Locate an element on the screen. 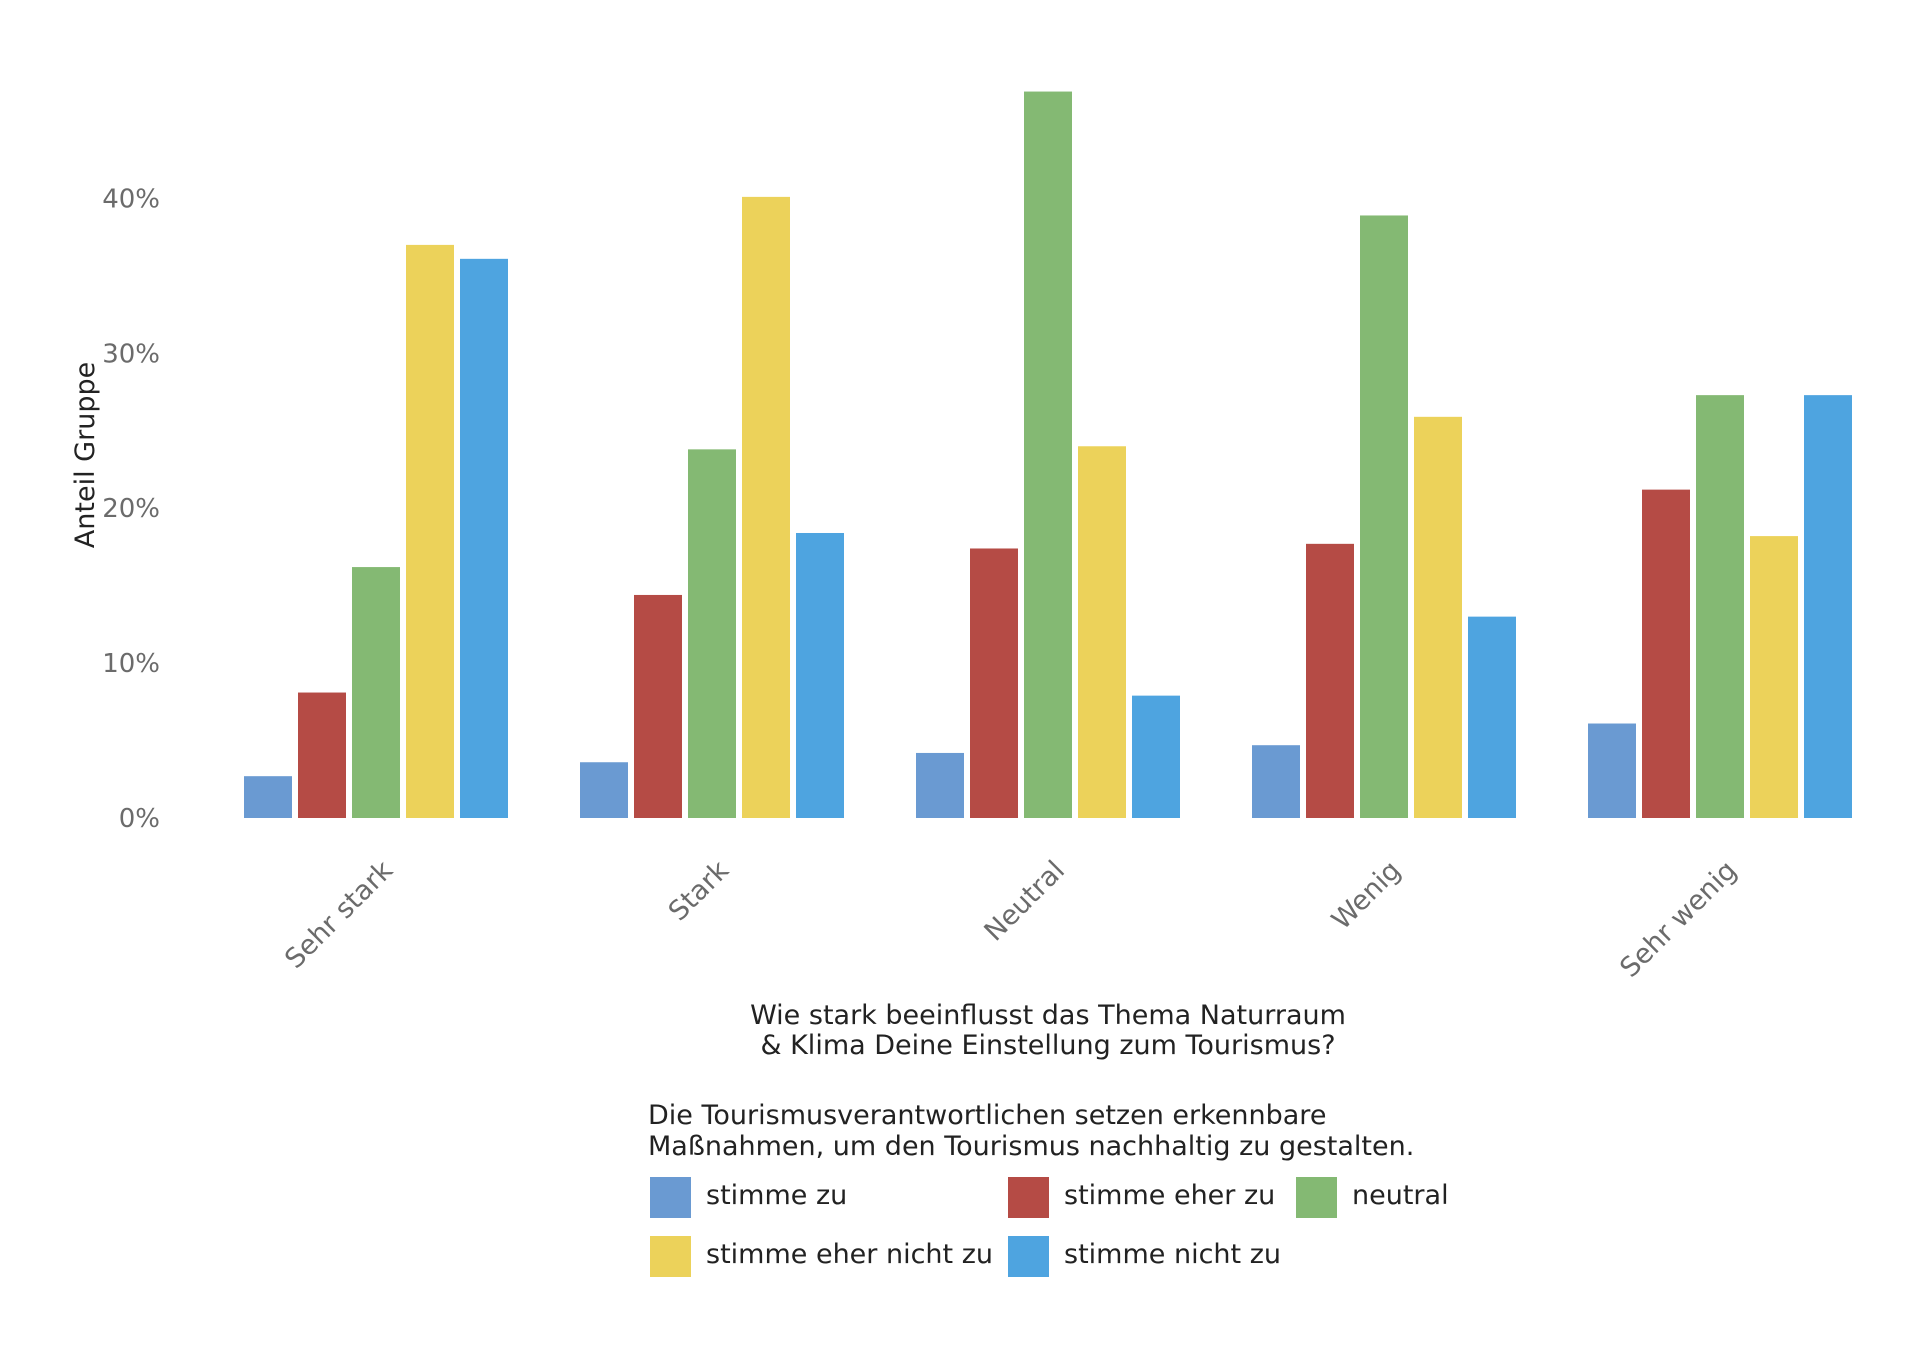 This screenshot has height=1346, width=1918. bar-wenig-stimme-nicht-zu is located at coordinates (1492, 717).